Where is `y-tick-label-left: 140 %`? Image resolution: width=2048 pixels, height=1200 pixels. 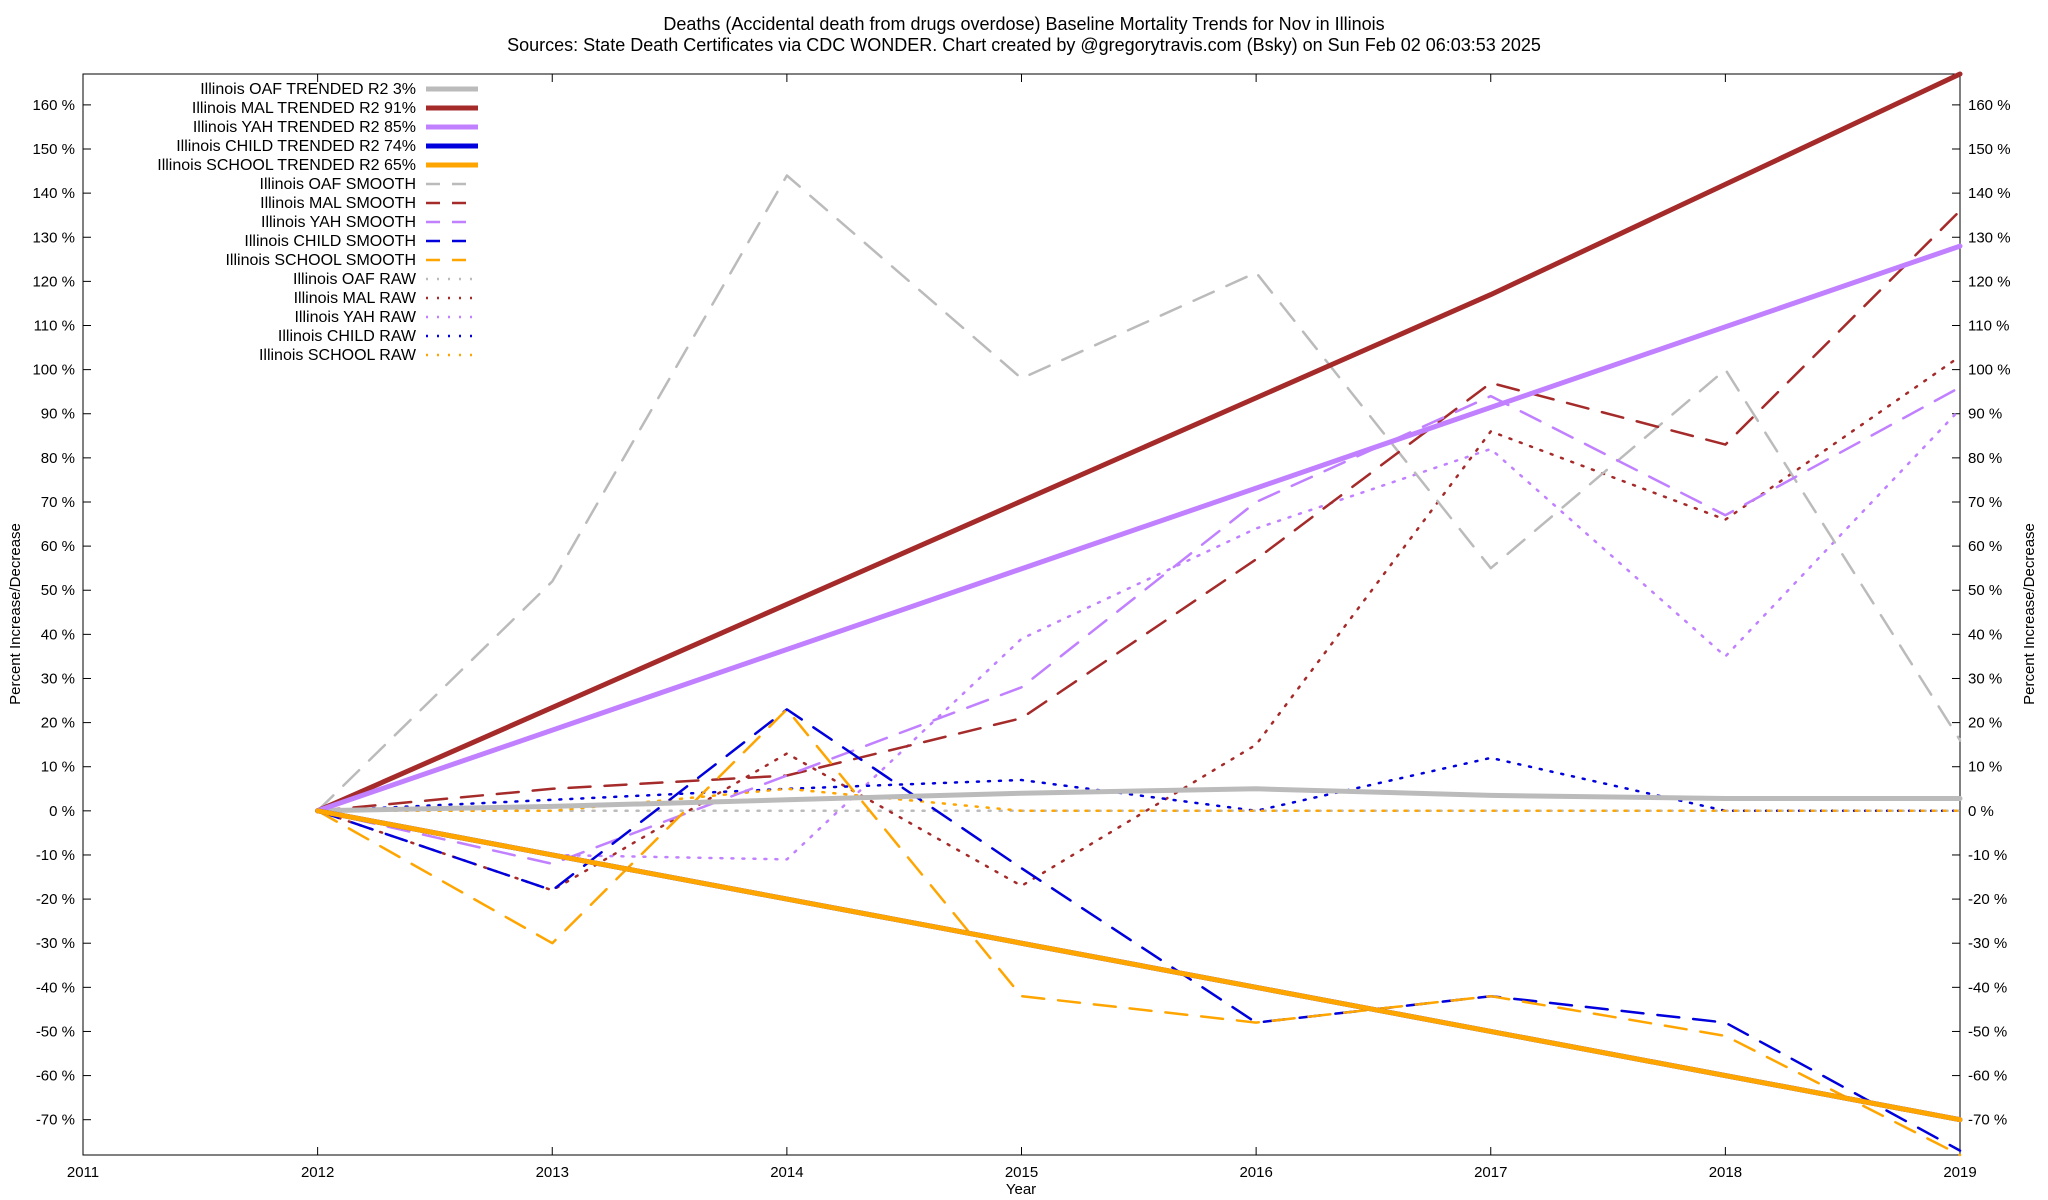
y-tick-label-left: 140 % is located at coordinates (53, 193).